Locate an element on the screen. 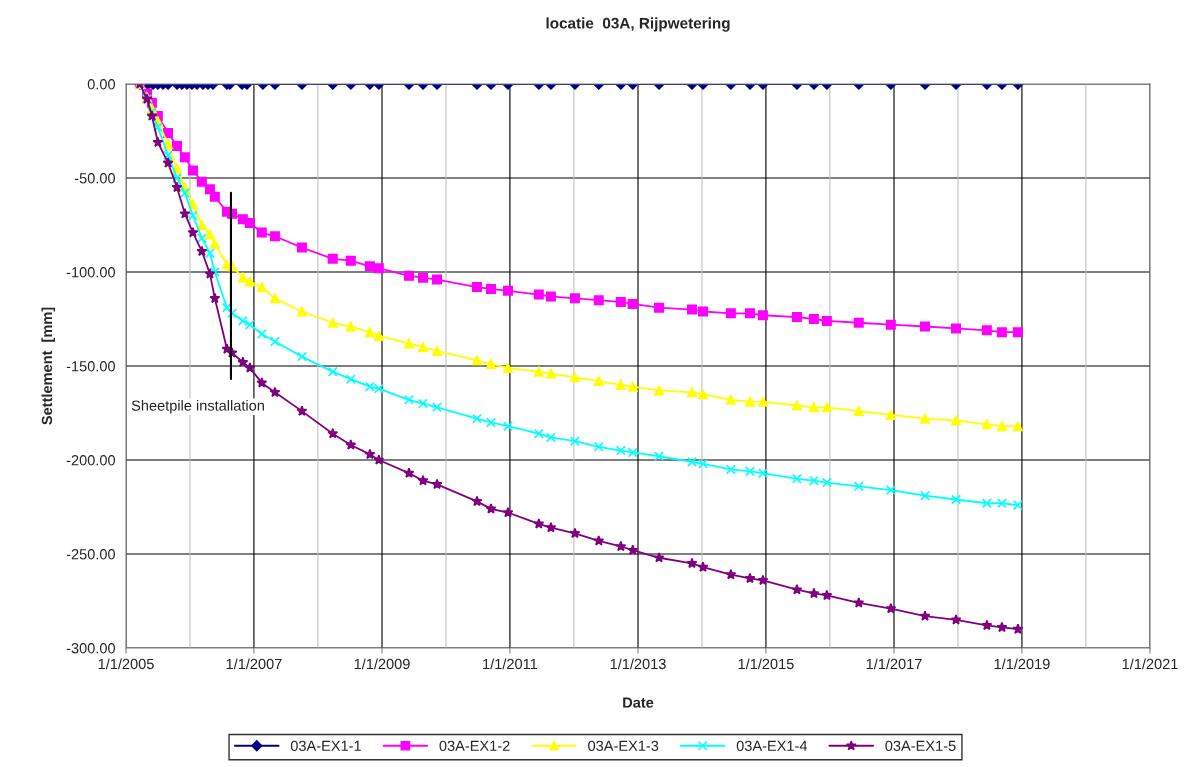  y-tick-label: -150.00 is located at coordinates (91, 366).